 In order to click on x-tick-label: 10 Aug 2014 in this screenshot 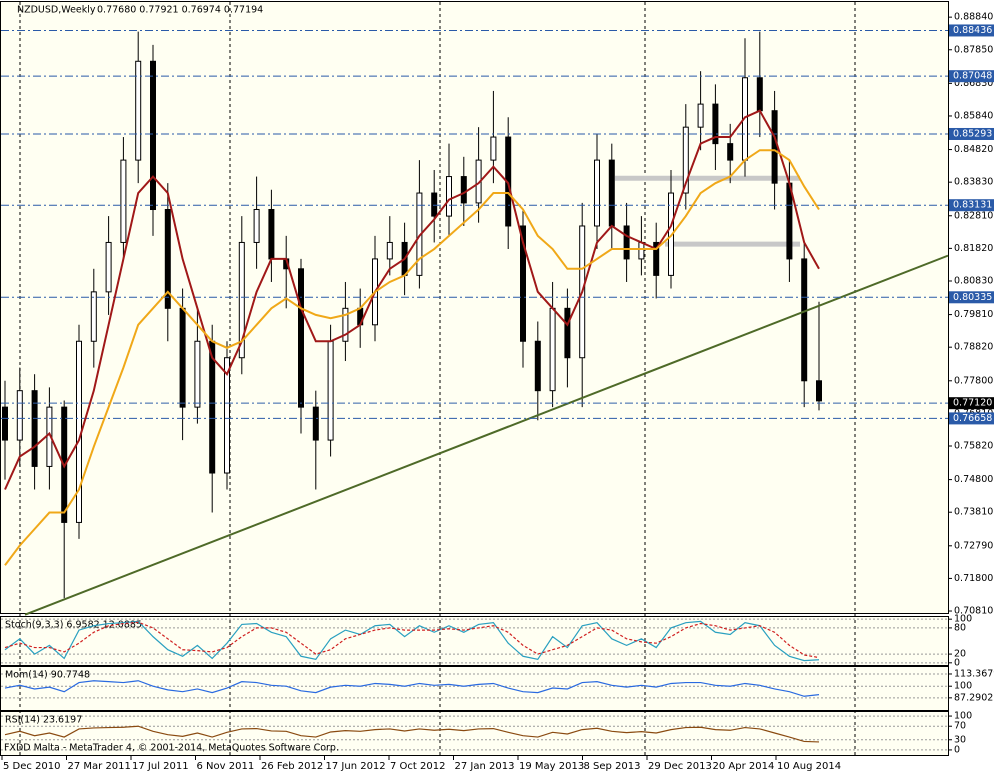, I will do `click(809, 766)`.